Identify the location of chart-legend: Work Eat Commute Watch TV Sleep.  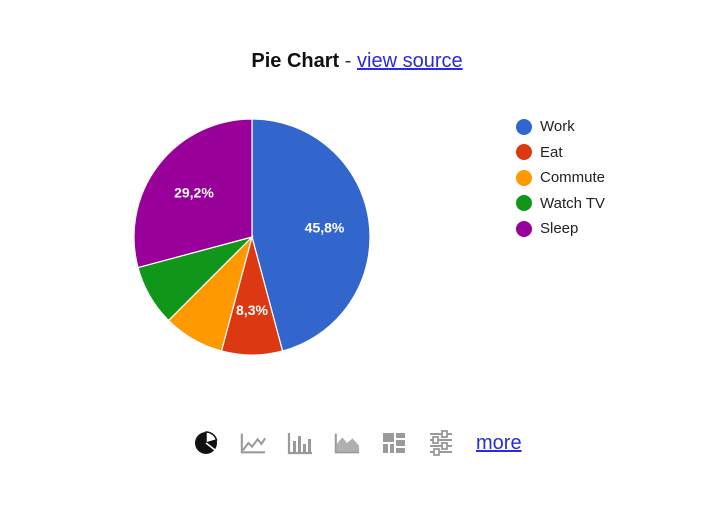
(560, 178).